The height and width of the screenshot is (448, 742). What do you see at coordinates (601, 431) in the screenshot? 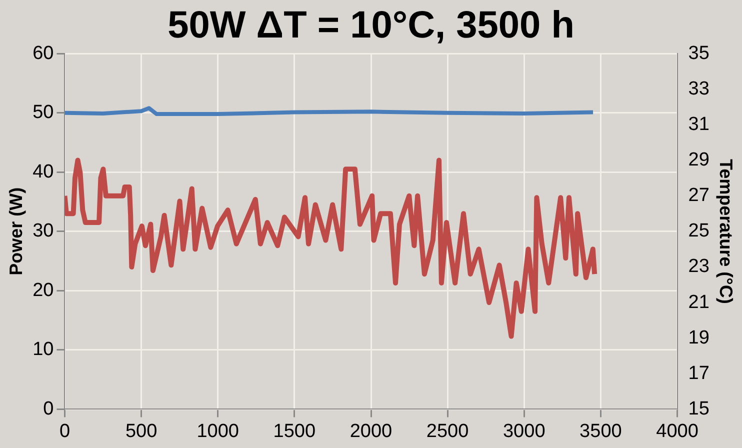
I see `x-tick-label: 3500` at bounding box center [601, 431].